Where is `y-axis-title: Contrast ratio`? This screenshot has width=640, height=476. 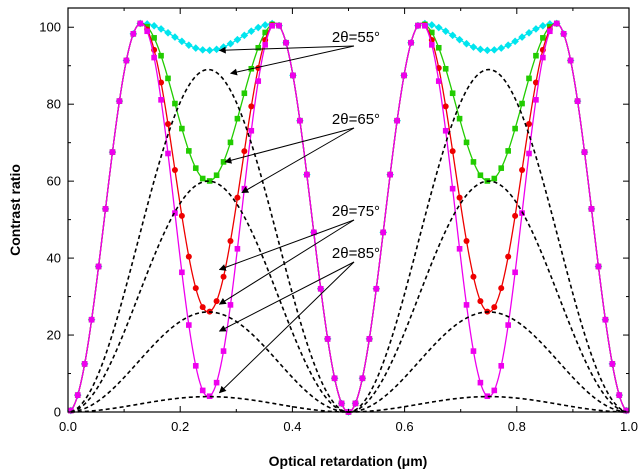
y-axis-title: Contrast ratio is located at coordinates (15, 210).